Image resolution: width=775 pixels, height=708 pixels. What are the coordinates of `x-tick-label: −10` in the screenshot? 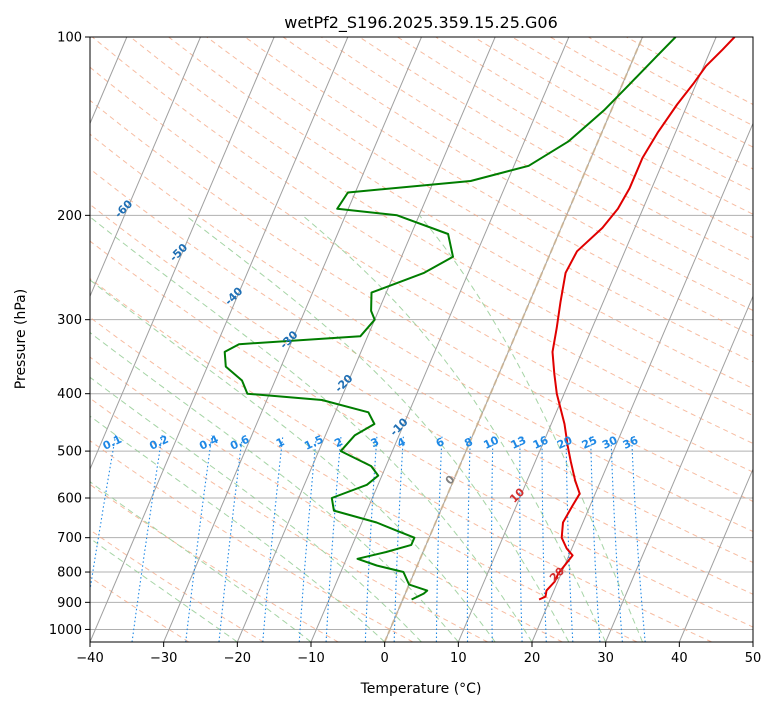 It's located at (310, 658).